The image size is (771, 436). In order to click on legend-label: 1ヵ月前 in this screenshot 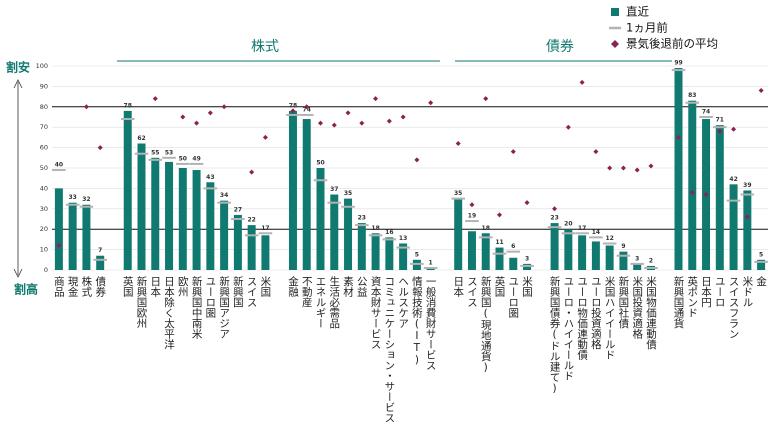, I will do `click(647, 28)`.